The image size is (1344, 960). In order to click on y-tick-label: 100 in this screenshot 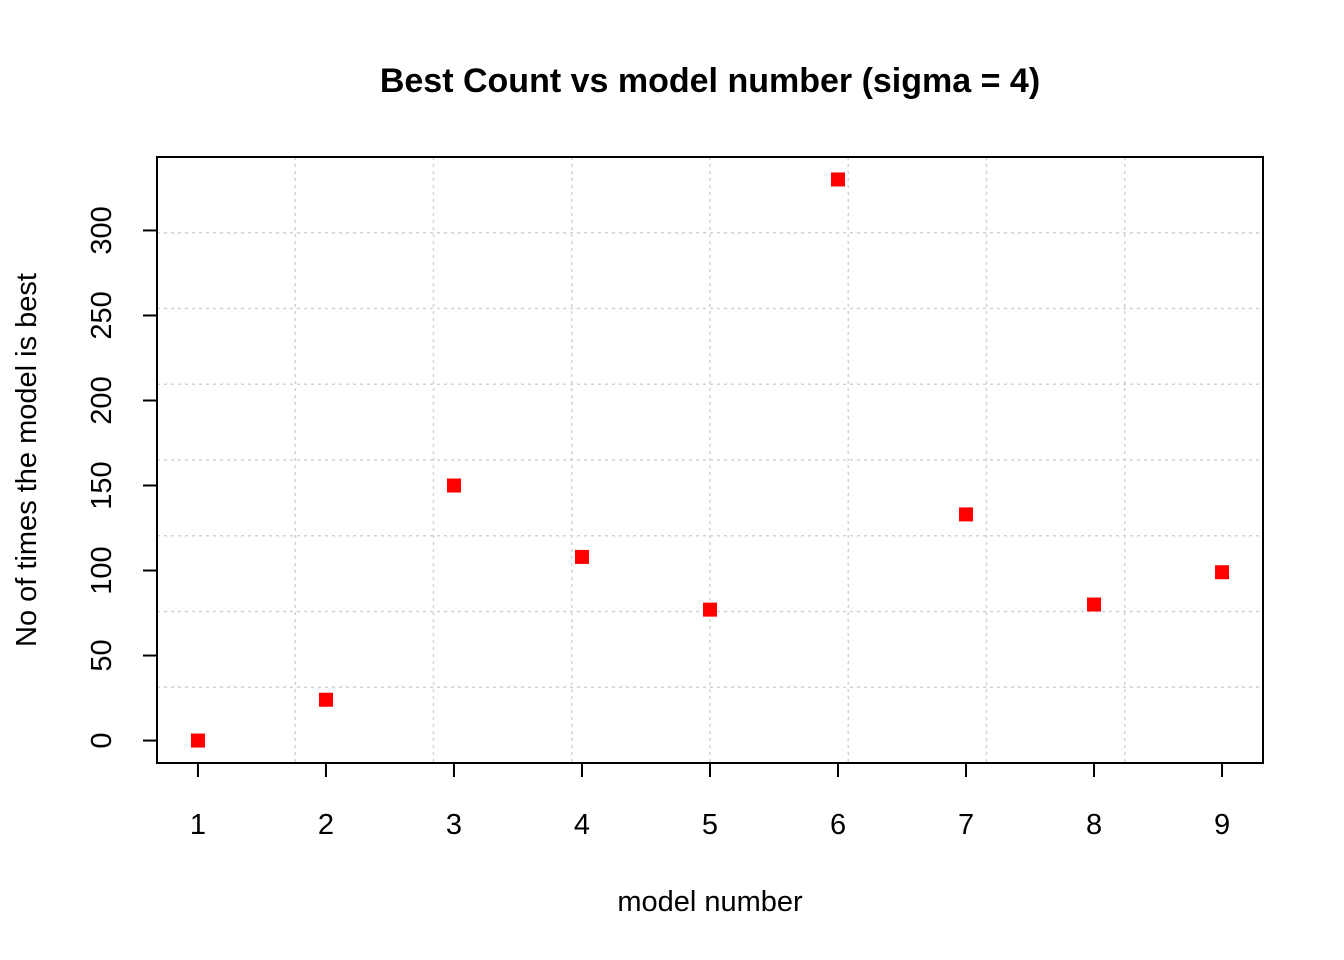, I will do `click(102, 570)`.